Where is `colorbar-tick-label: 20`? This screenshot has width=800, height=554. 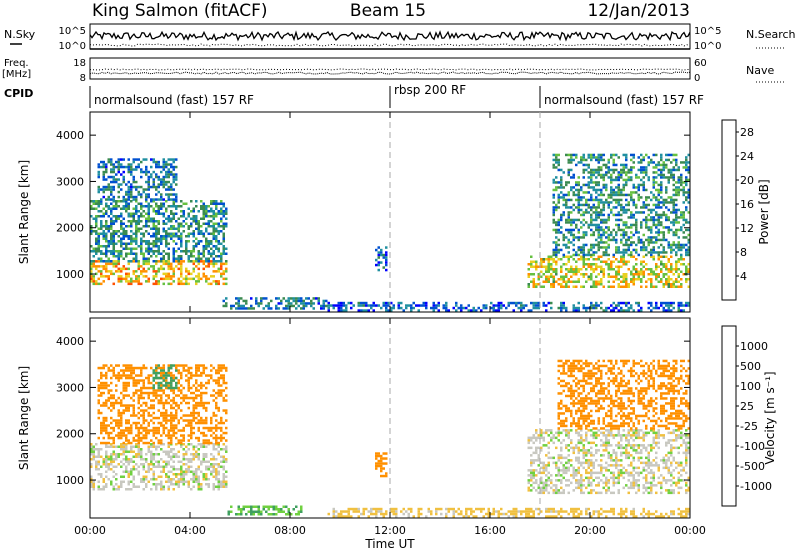
colorbar-tick-label: 20 is located at coordinates (747, 180).